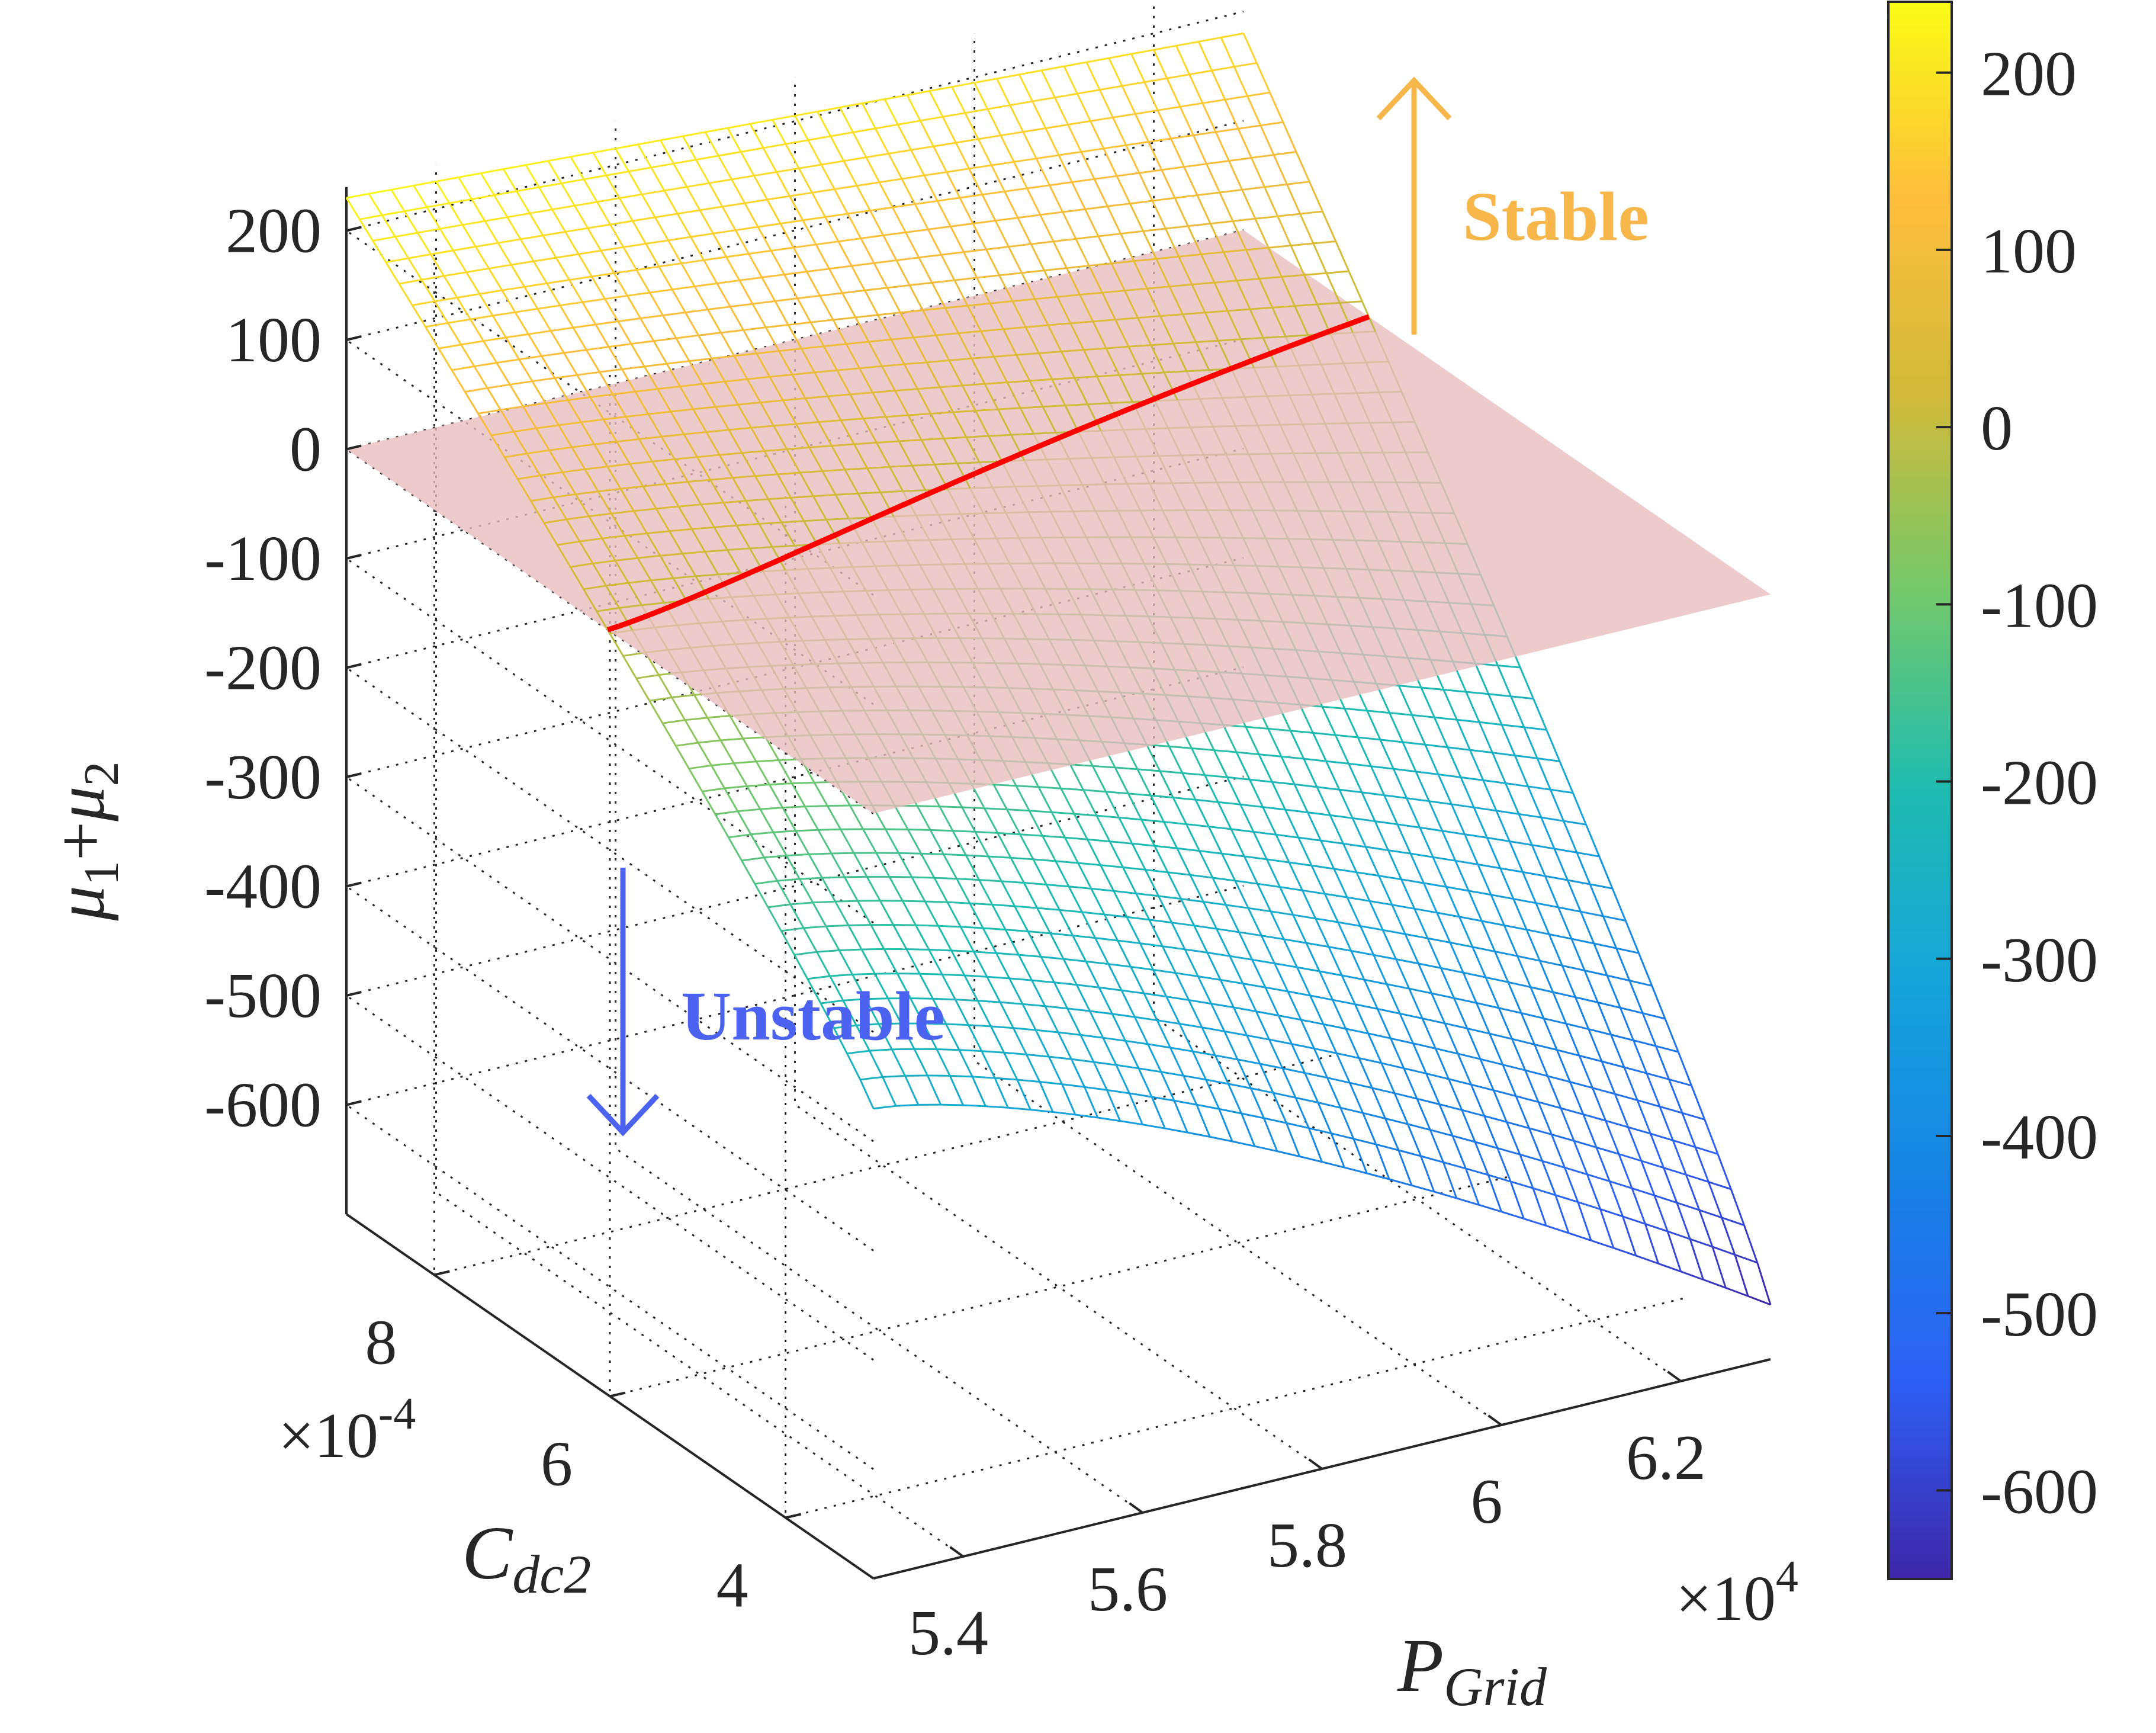 The width and height of the screenshot is (2156, 1733). Describe the element at coordinates (767, 1000) in the screenshot. I see `unstable-annotation: Unstable` at that location.